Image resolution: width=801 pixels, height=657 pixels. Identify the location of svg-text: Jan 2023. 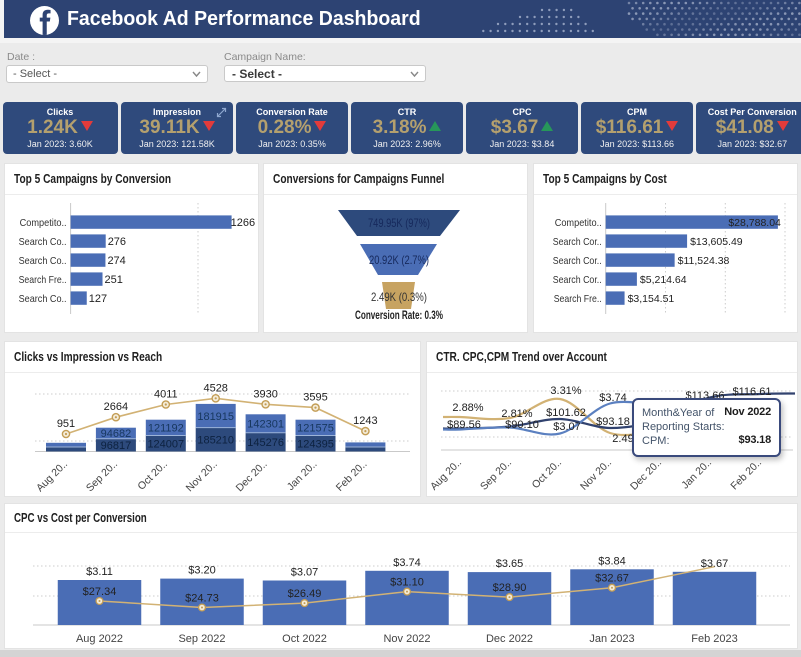
(611, 639).